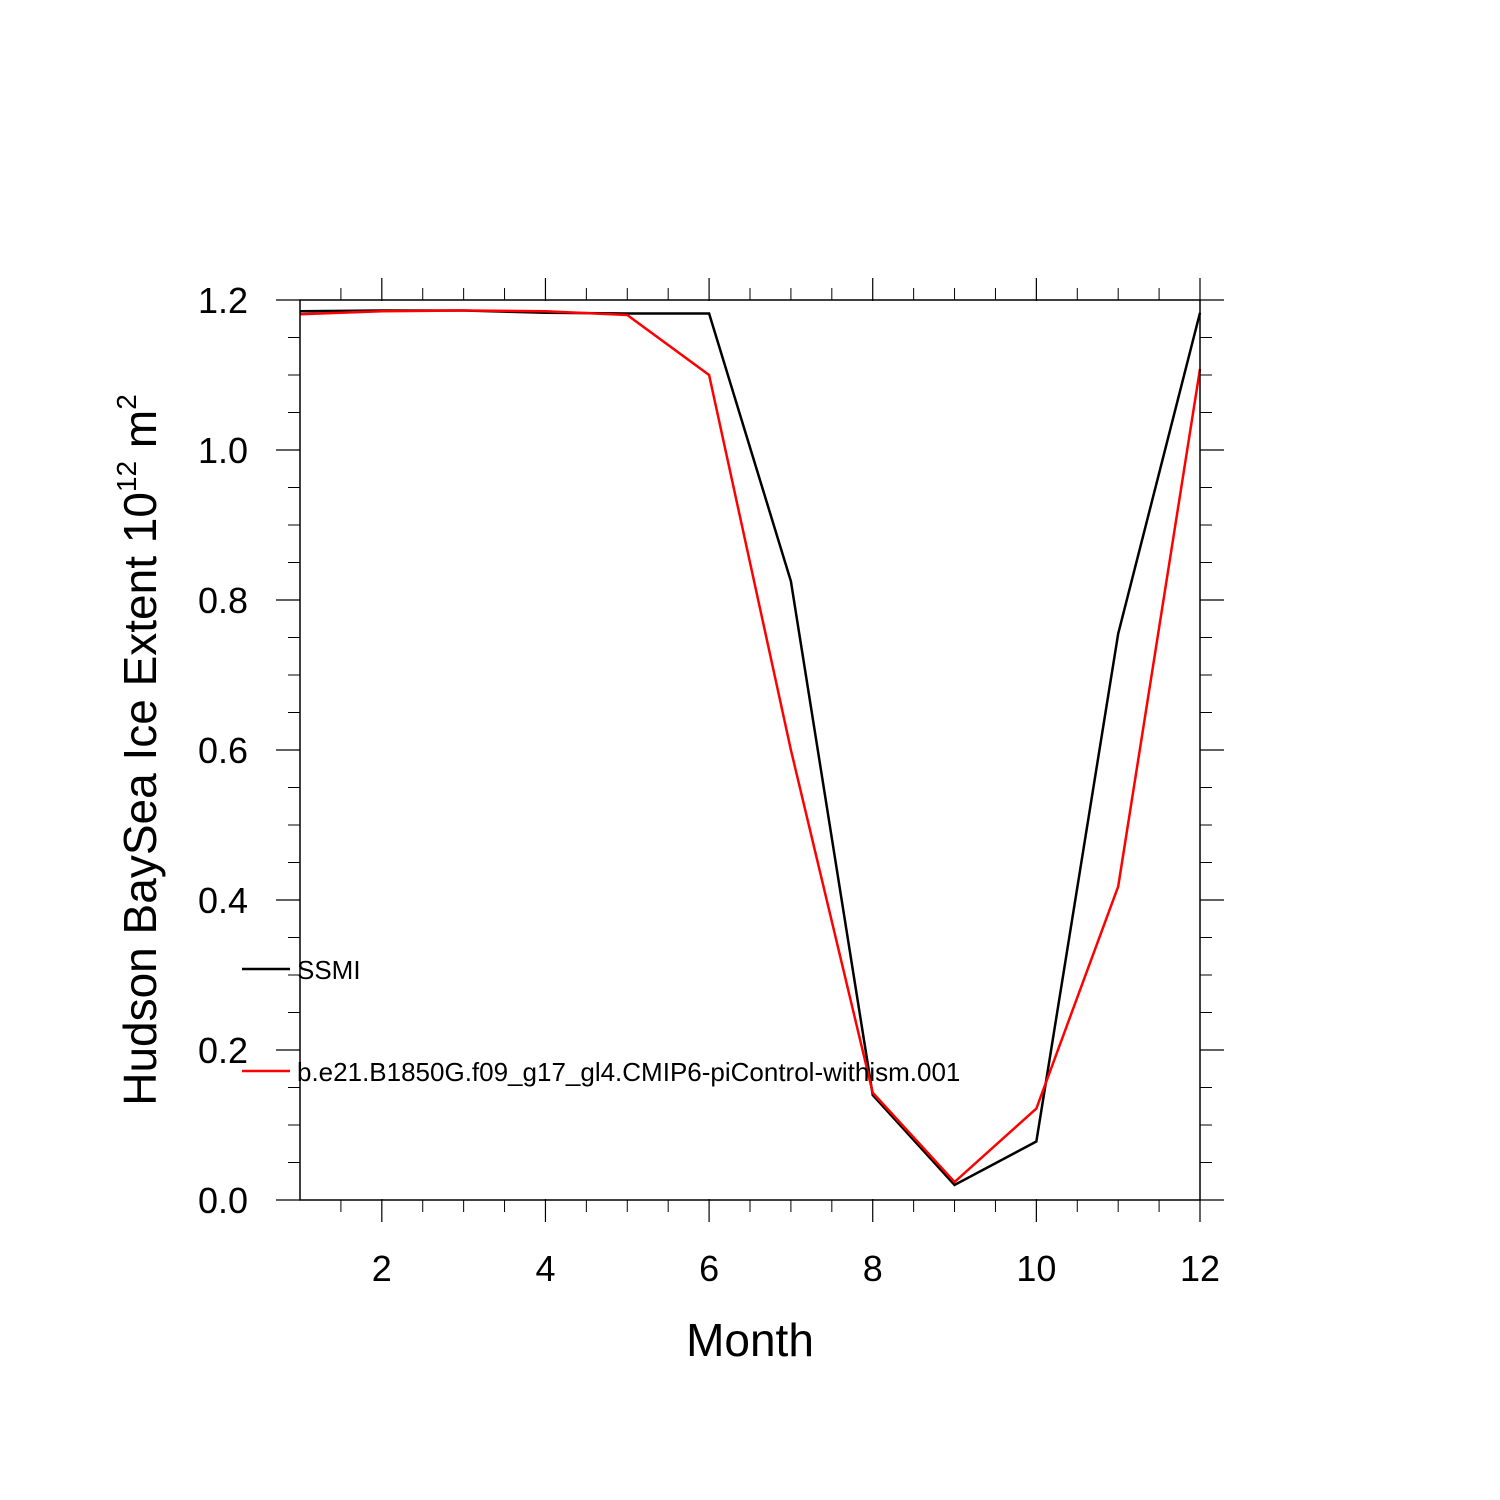 The image size is (1500, 1500). I want to click on x-tick-label: 2, so click(382, 1268).